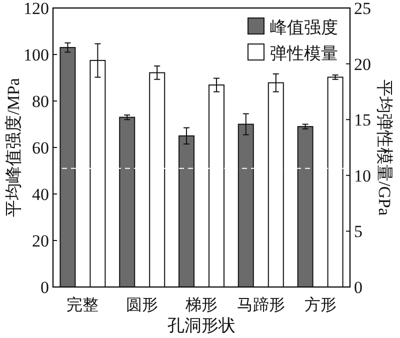 The width and height of the screenshot is (400, 338). Describe the element at coordinates (384, 148) in the screenshot. I see `y2-axis-title: 平均弹性模量/GPa` at that location.